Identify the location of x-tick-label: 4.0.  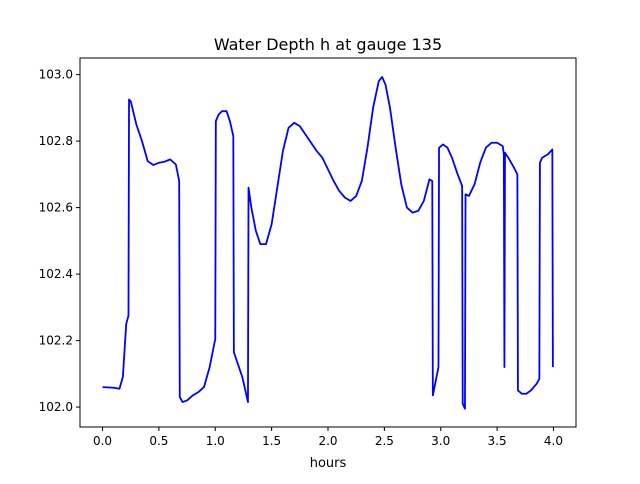
(553, 441).